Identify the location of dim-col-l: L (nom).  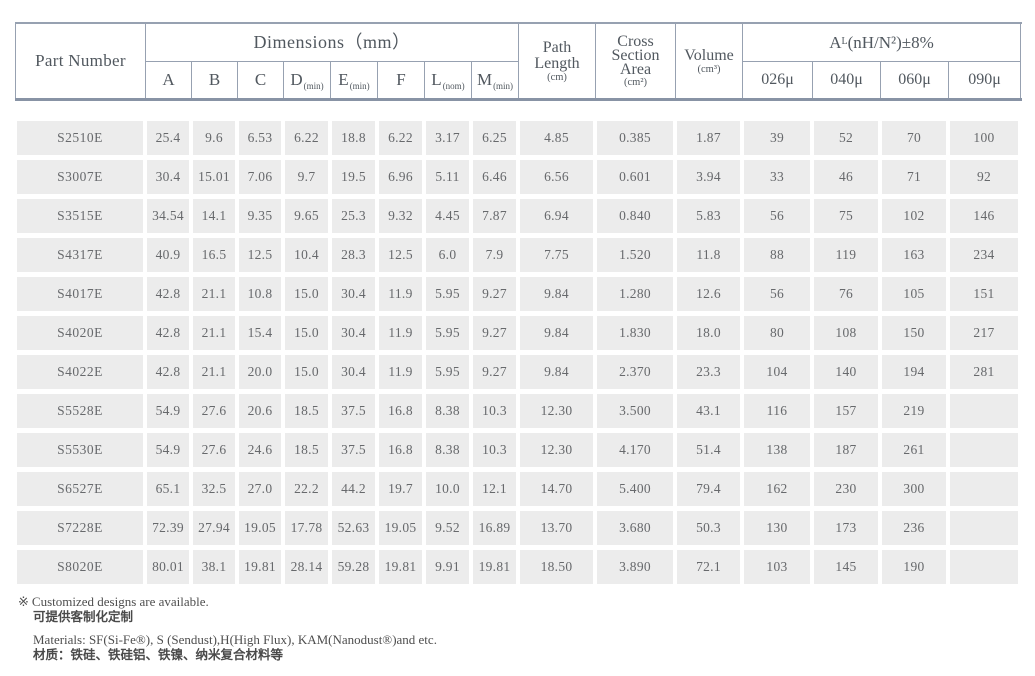
(448, 80).